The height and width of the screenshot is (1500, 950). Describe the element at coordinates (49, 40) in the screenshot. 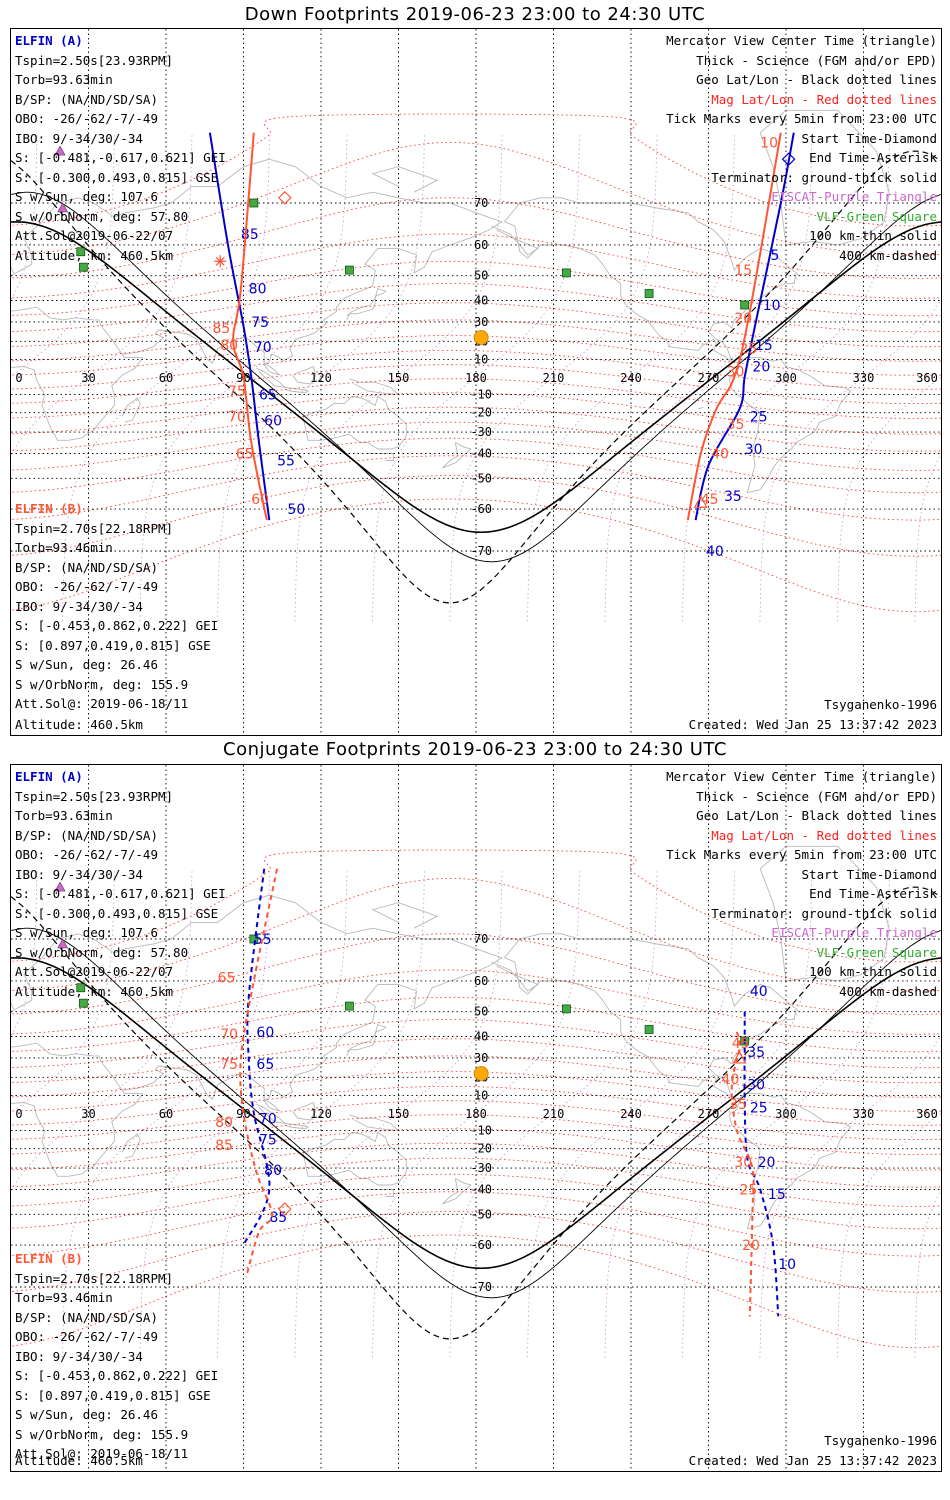

I see `elfin-a-name: ELFIN (A)` at that location.